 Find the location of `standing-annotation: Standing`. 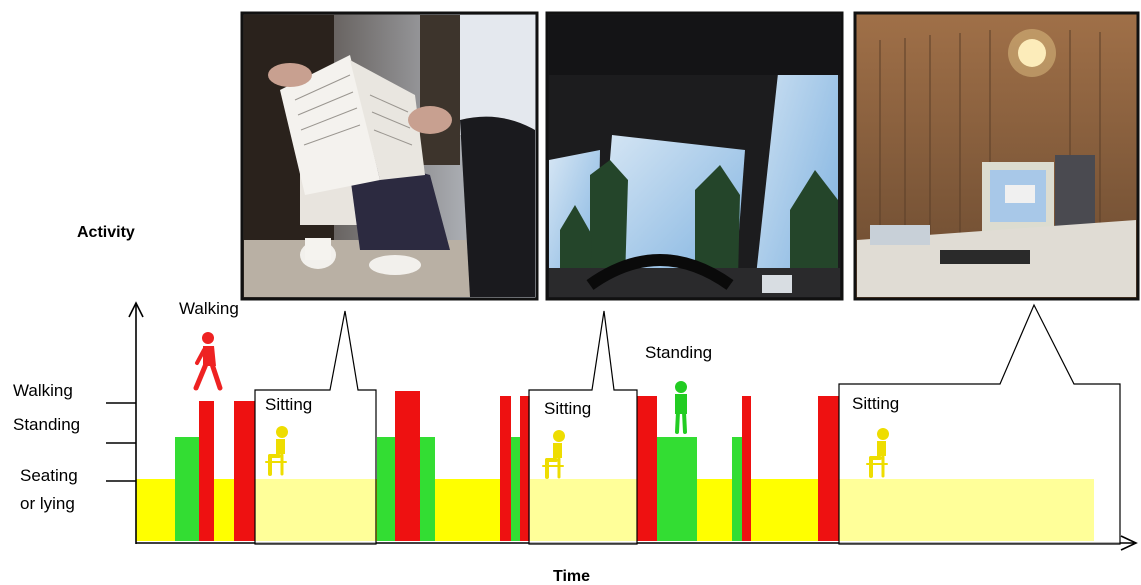

standing-annotation: Standing is located at coordinates (678, 352).